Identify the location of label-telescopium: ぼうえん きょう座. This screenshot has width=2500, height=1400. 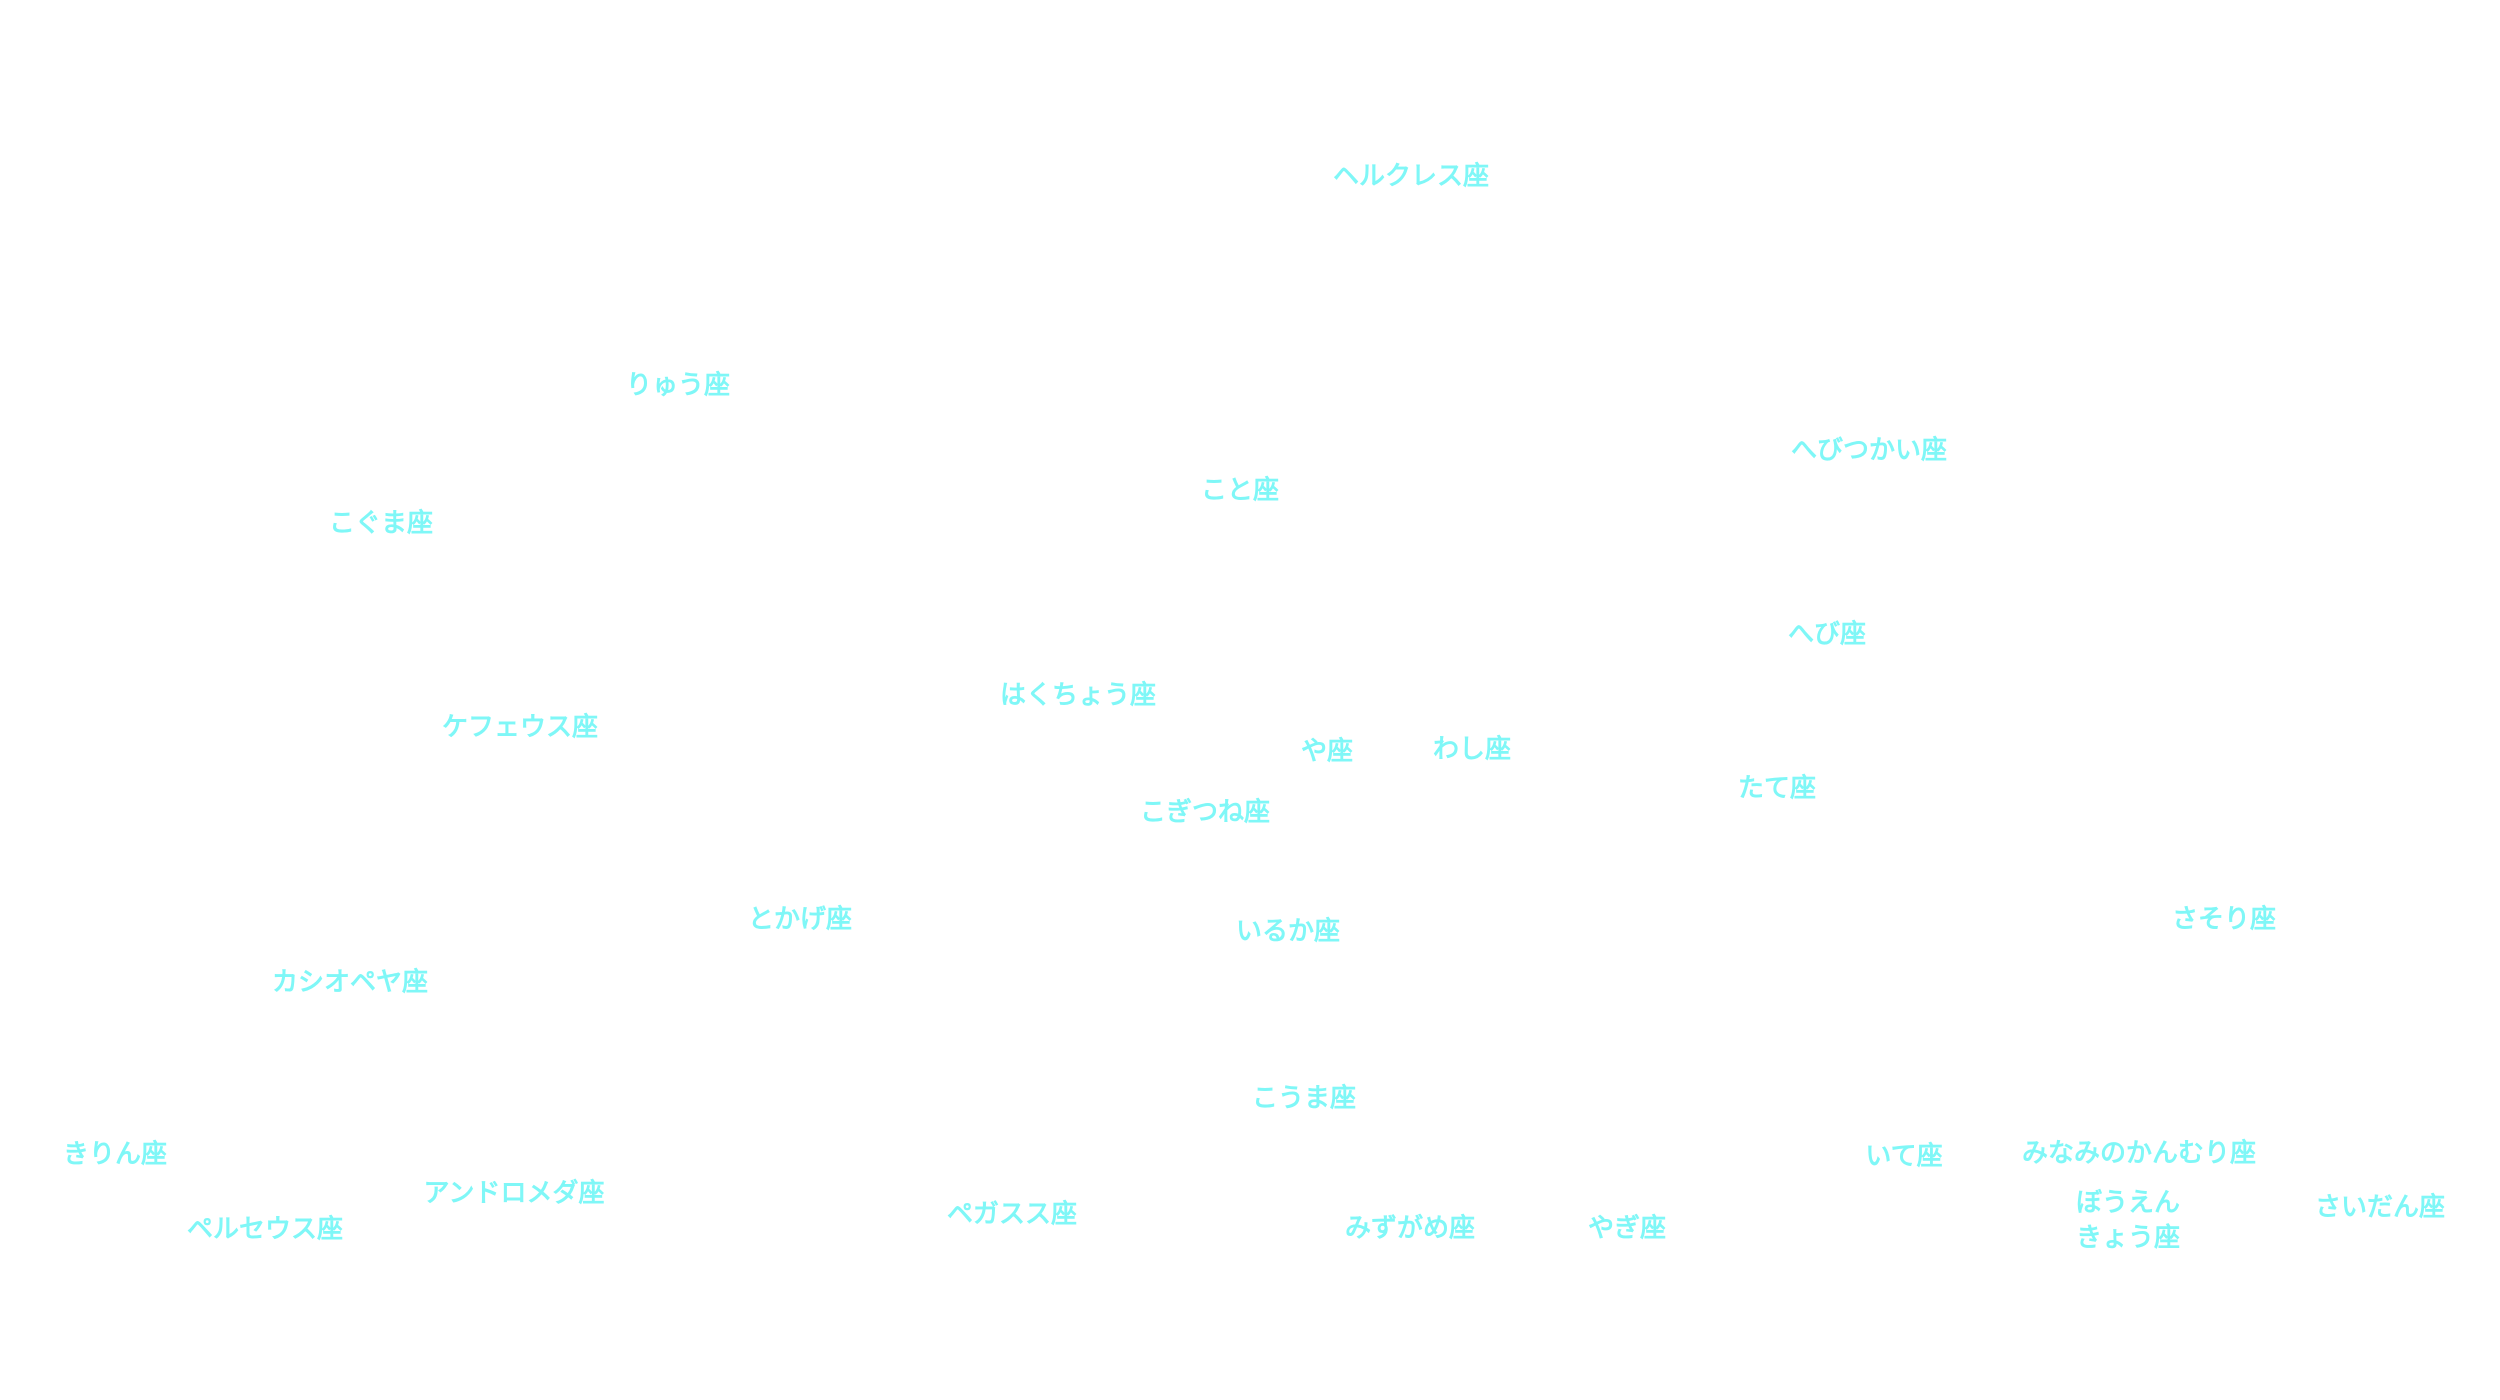
(2128, 1221).